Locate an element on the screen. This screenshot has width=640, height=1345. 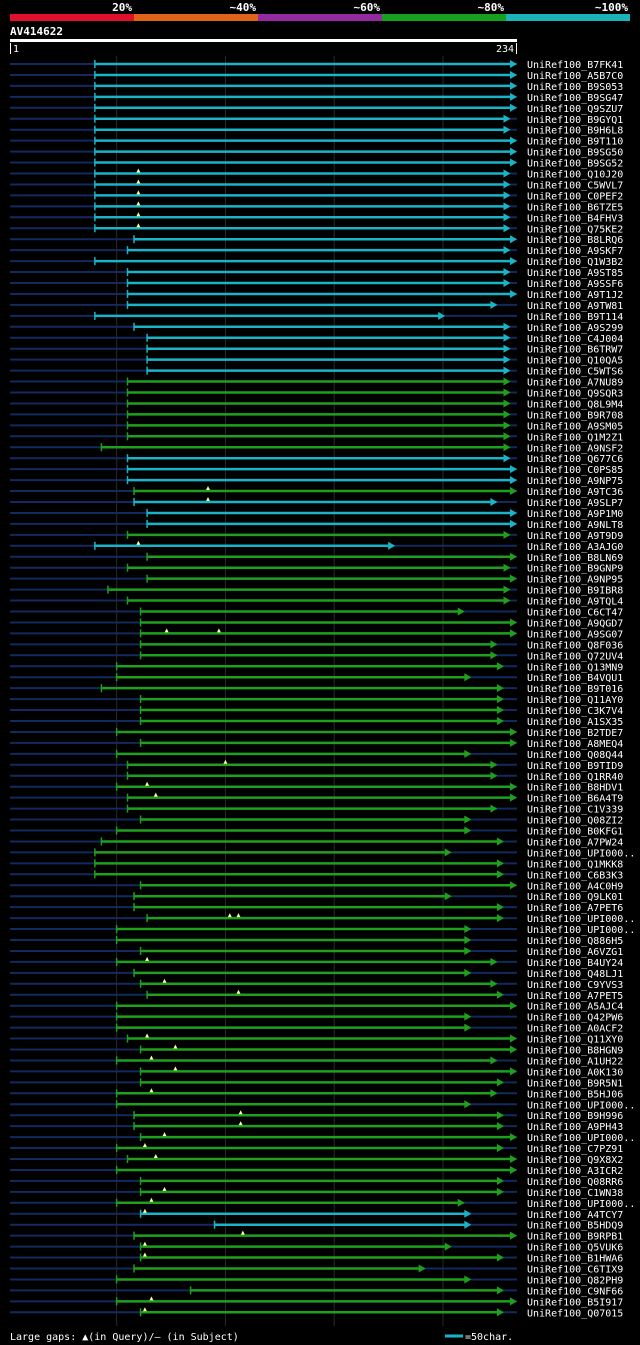
scale-label: ~100% is located at coordinates (611, 7).